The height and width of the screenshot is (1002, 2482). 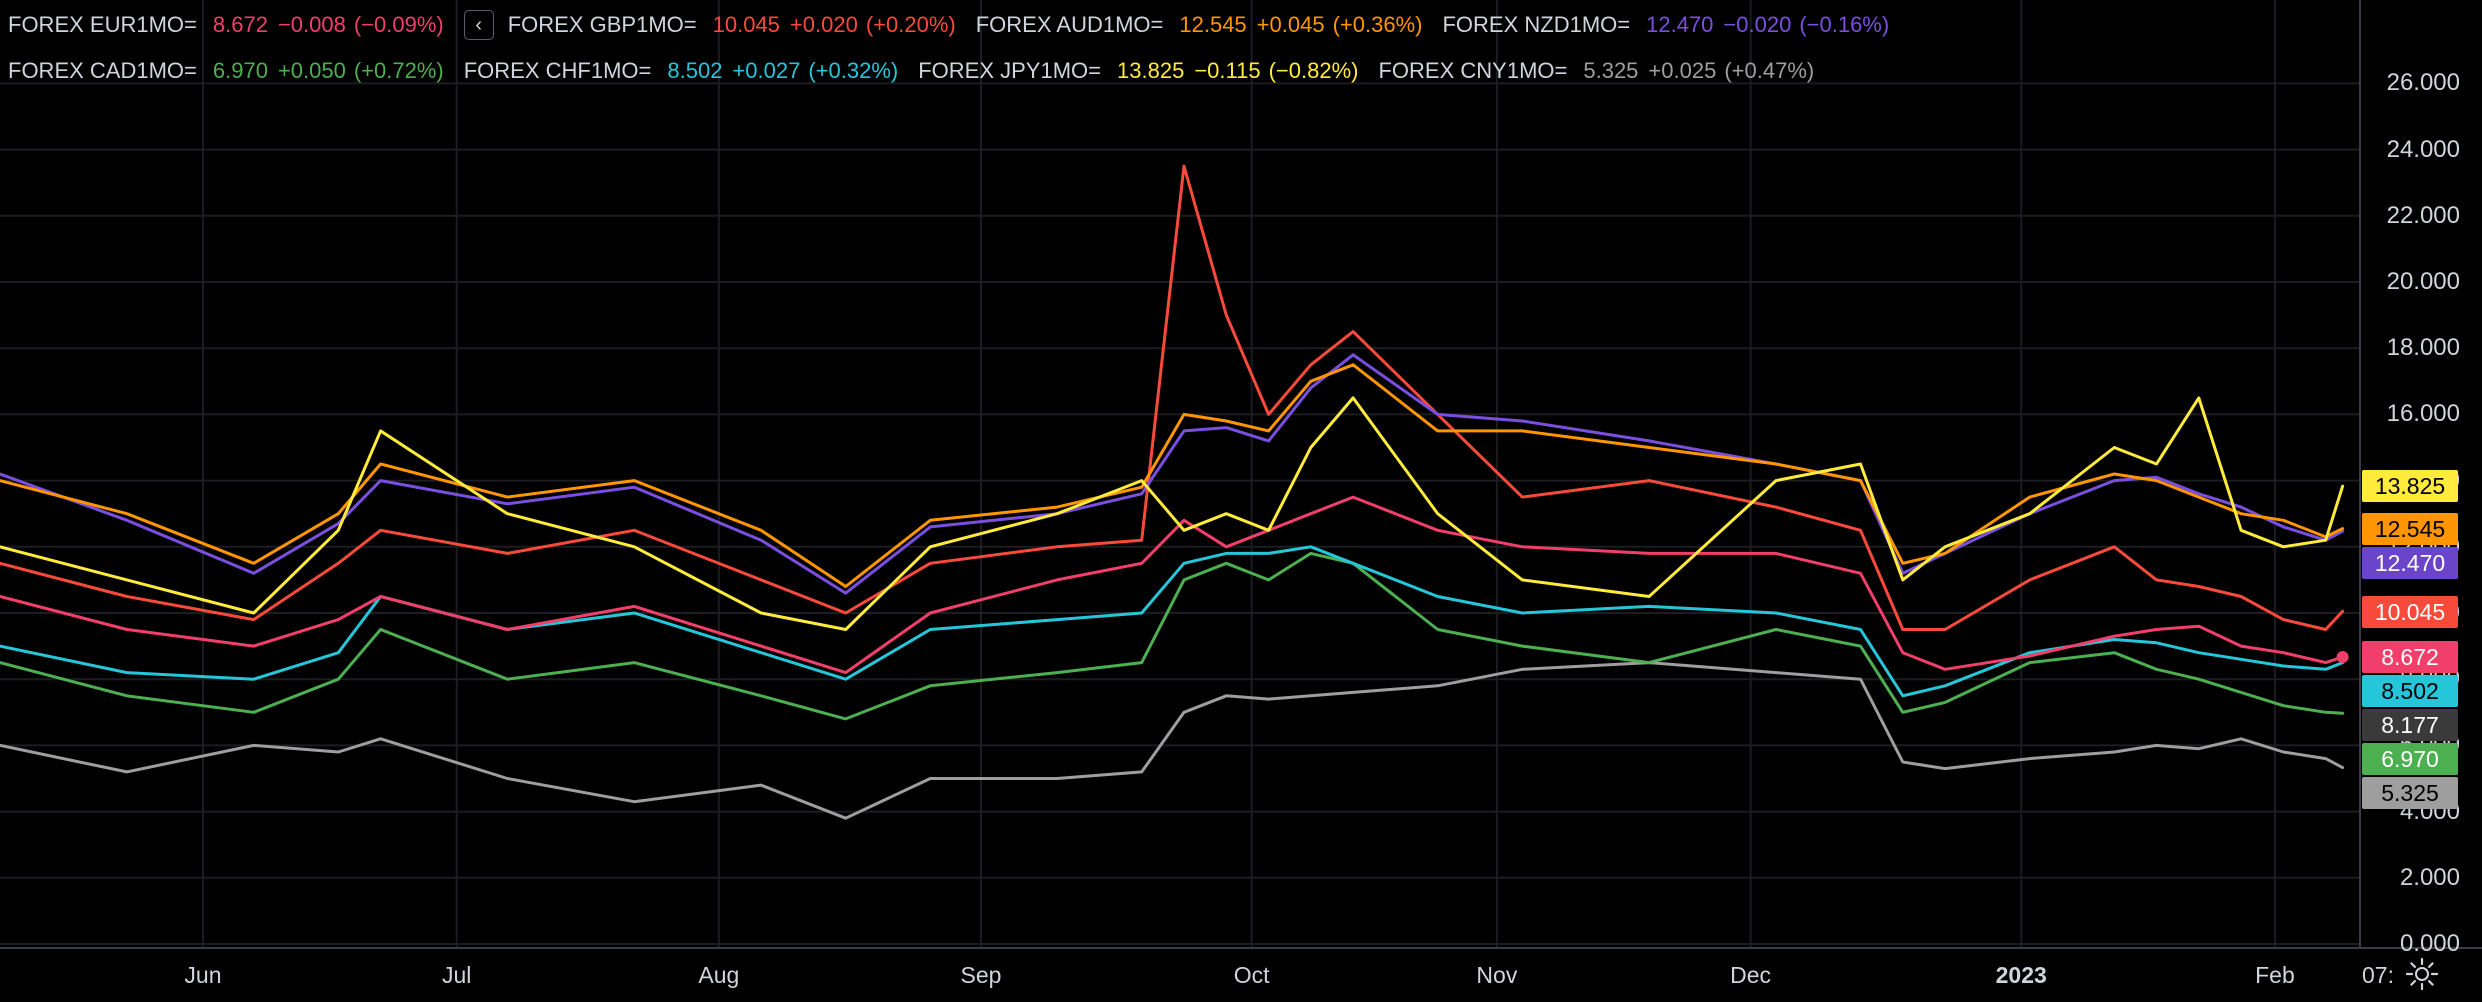 What do you see at coordinates (719, 975) in the screenshot?
I see `x-tick-label: Aug` at bounding box center [719, 975].